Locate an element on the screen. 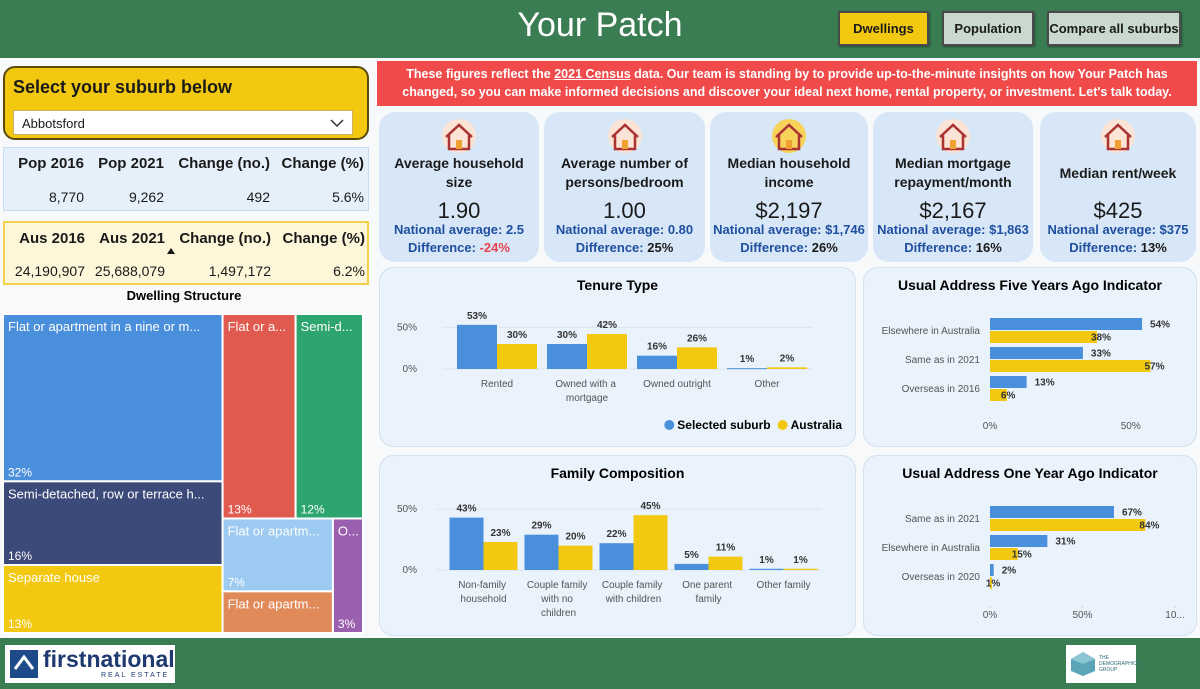 This screenshot has width=1200, height=689. legend-label: Selected suburb is located at coordinates (723, 425).